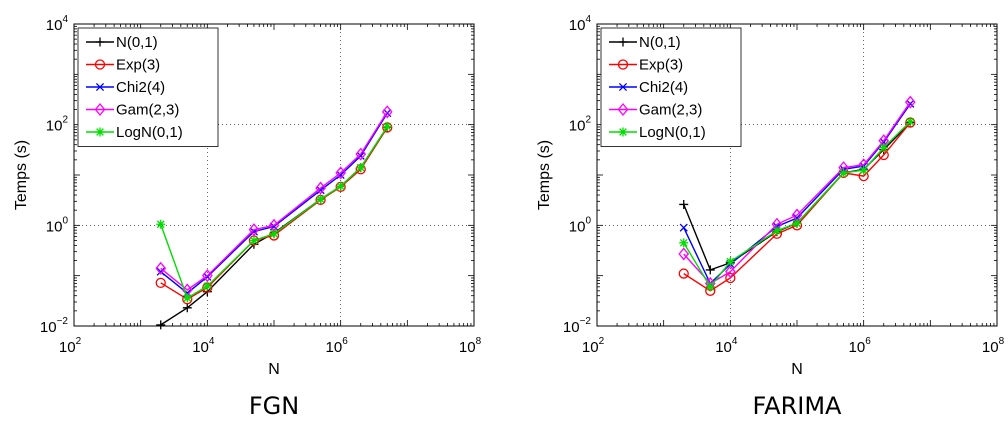 The image size is (1008, 425). I want to click on legend-item: Chi2(4), so click(648, 87).